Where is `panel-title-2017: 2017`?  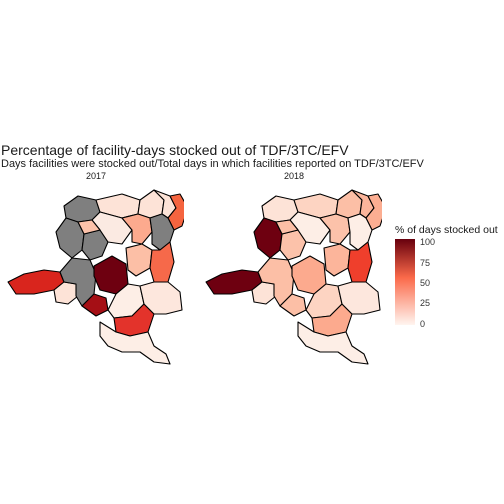 panel-title-2017: 2017 is located at coordinates (96, 176).